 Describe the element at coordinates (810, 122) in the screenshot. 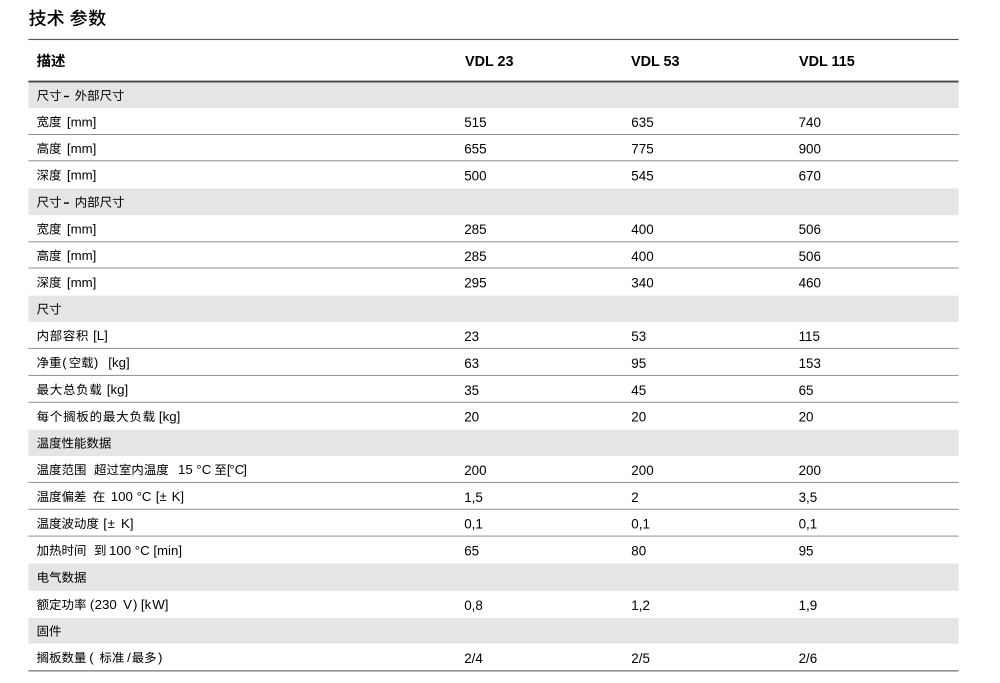

I see `svg-text: 740` at that location.